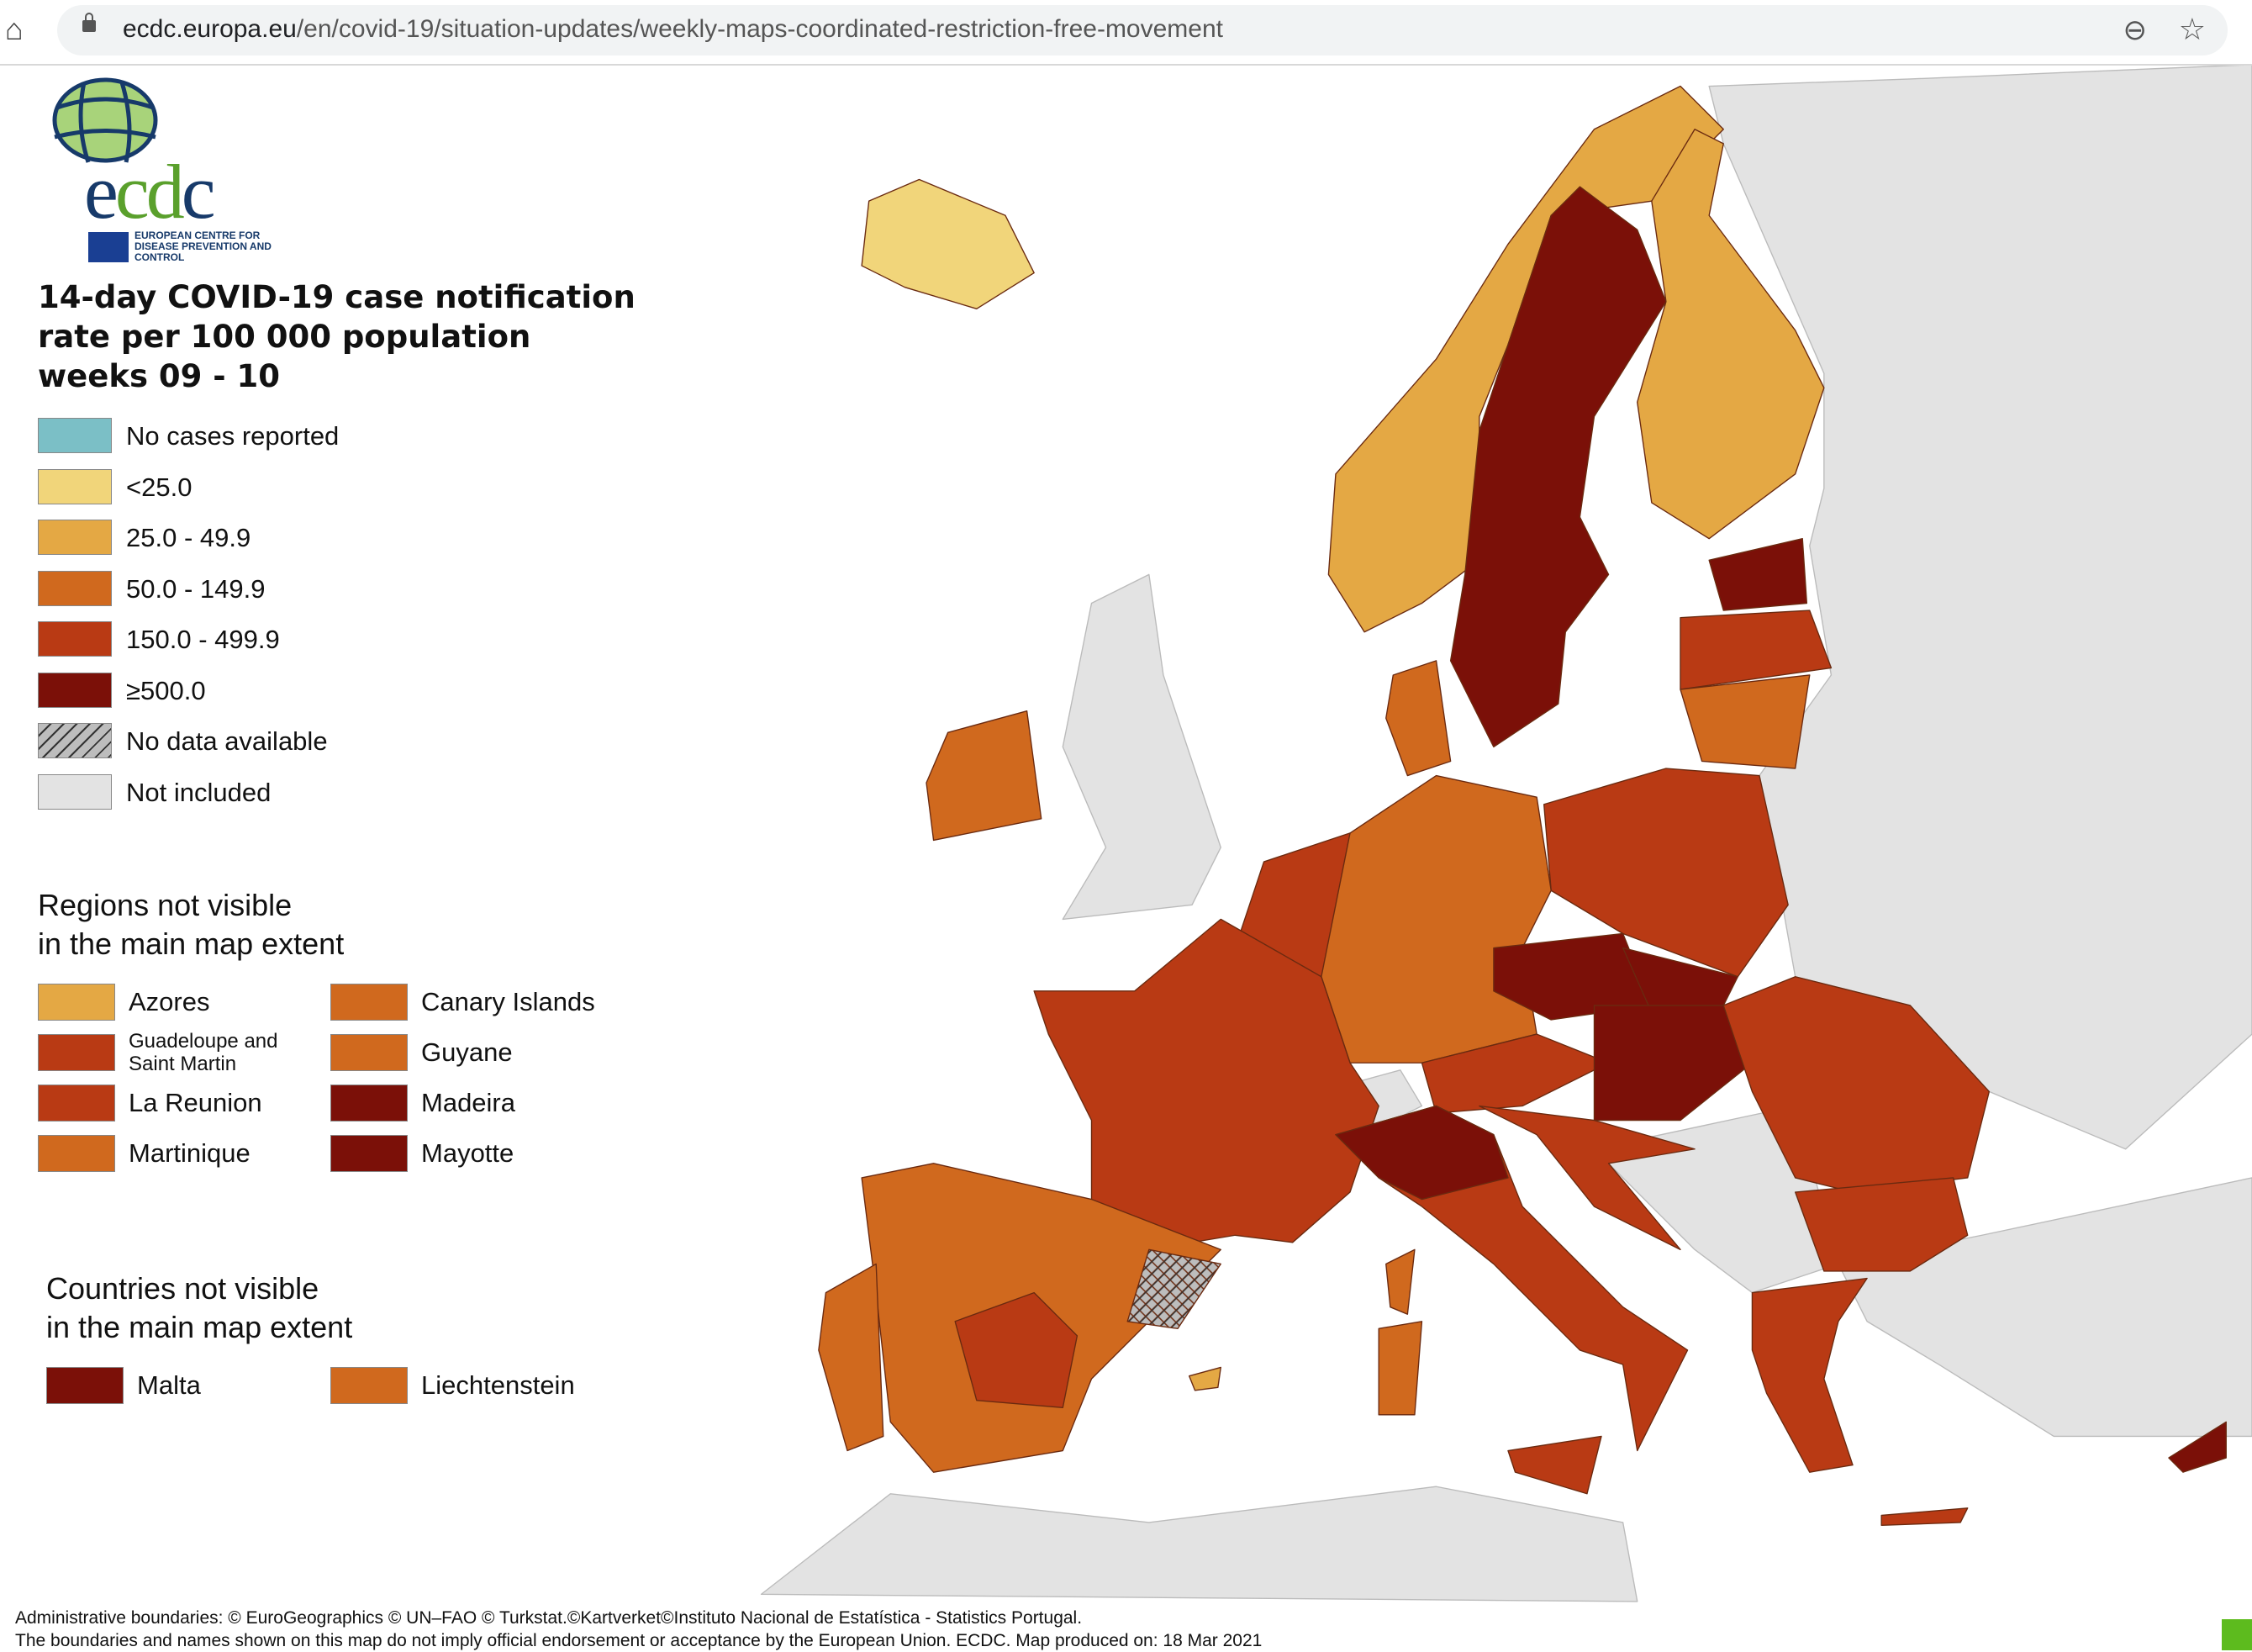 This screenshot has width=2252, height=1652. Describe the element at coordinates (1199, 1544) in the screenshot. I see `north-africa` at that location.